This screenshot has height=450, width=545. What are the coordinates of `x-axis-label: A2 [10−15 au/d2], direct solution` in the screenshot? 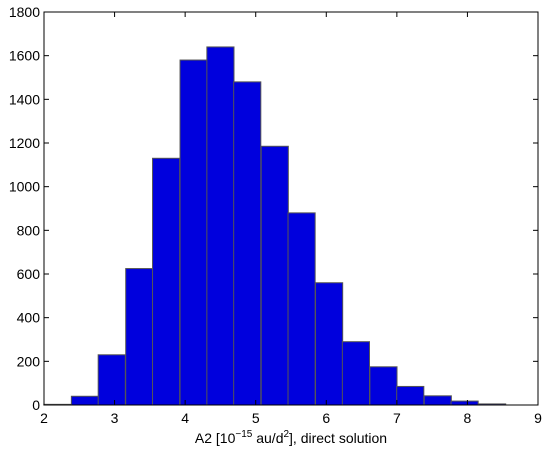 It's located at (291, 437).